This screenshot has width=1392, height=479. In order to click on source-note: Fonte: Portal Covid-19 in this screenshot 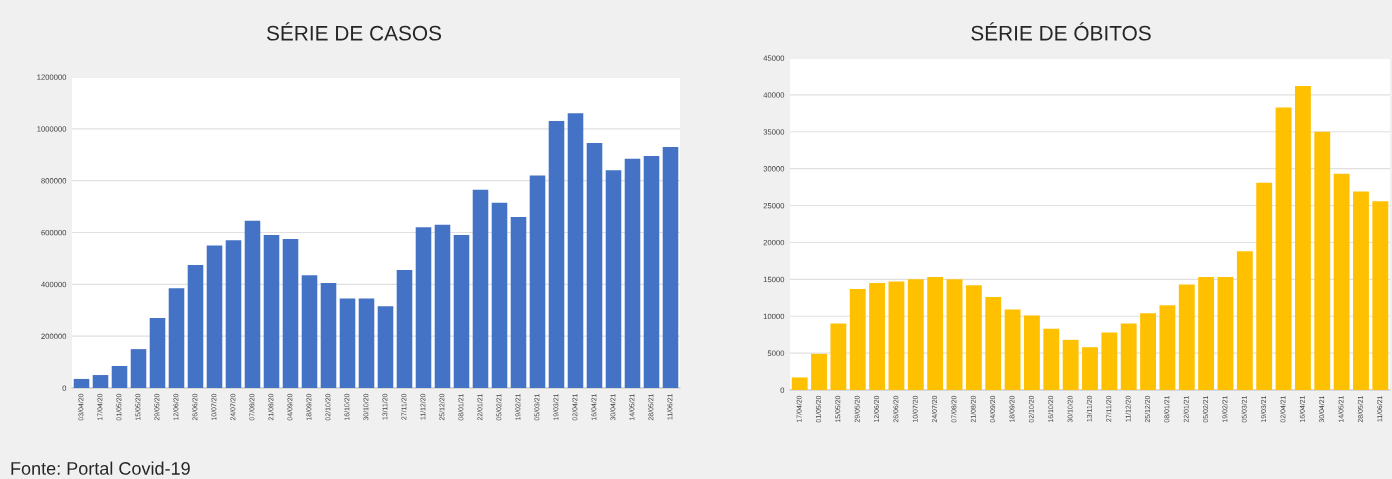, I will do `click(100, 468)`.